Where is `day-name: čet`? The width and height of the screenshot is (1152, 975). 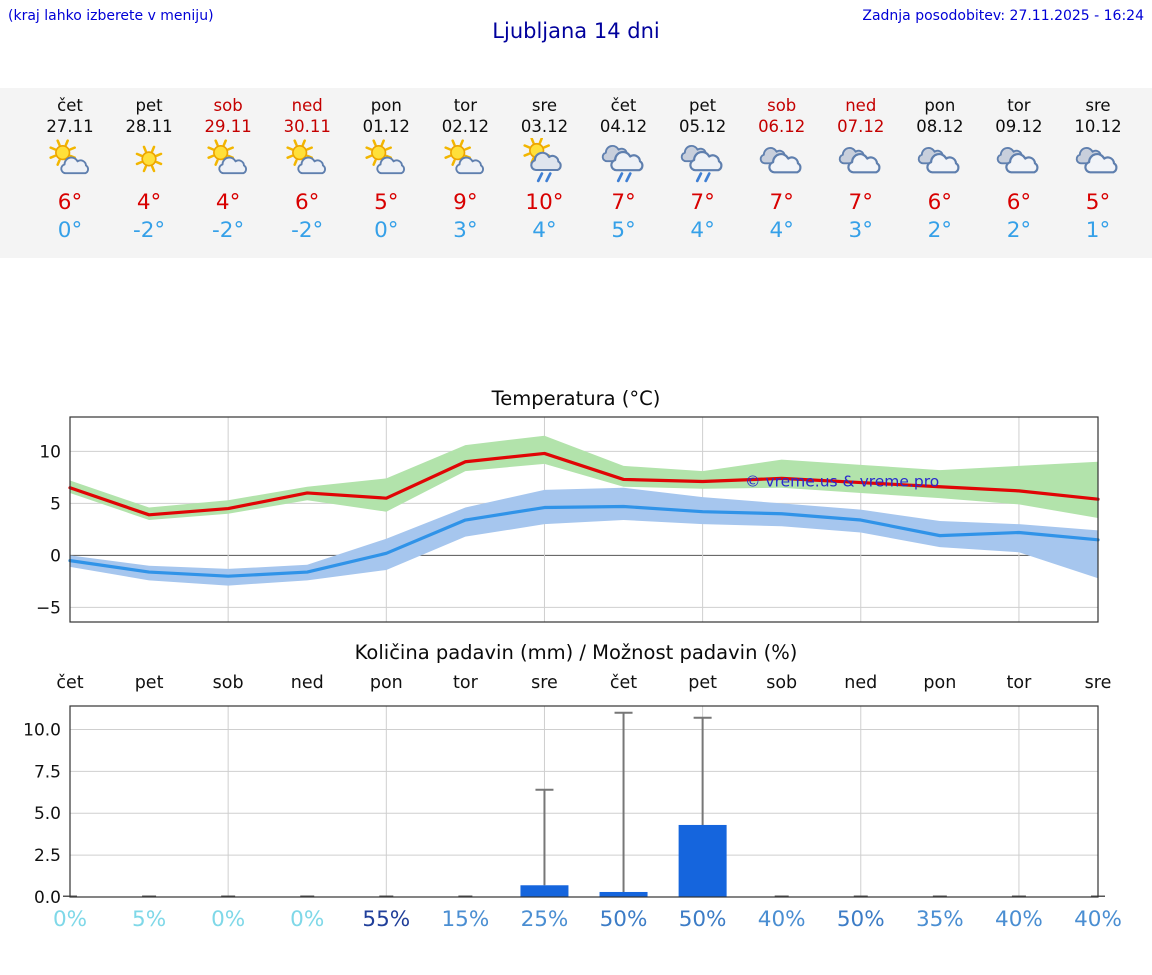 day-name: čet is located at coordinates (70, 105).